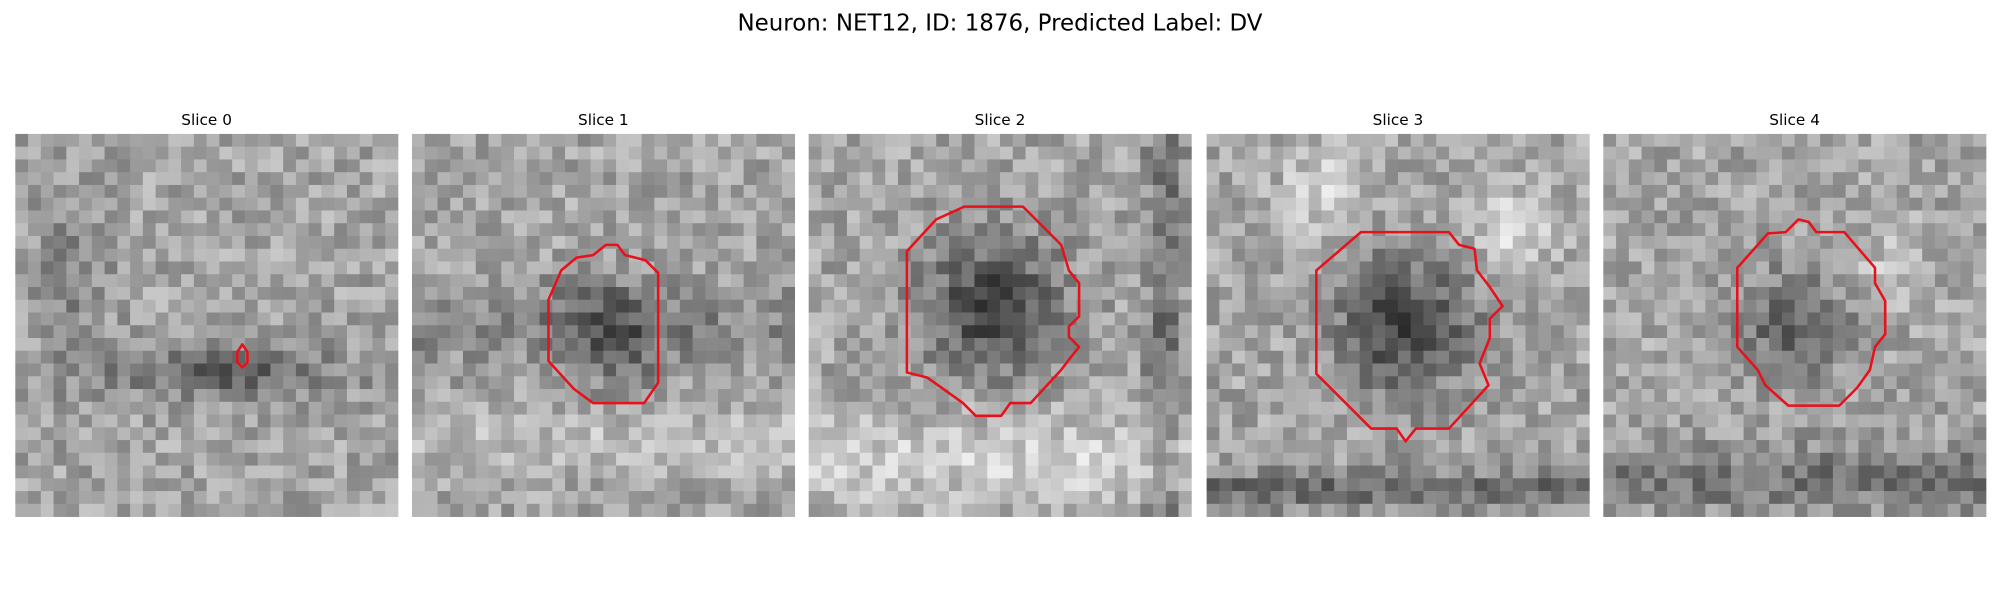  I want to click on slice-image, so click(1795, 325).